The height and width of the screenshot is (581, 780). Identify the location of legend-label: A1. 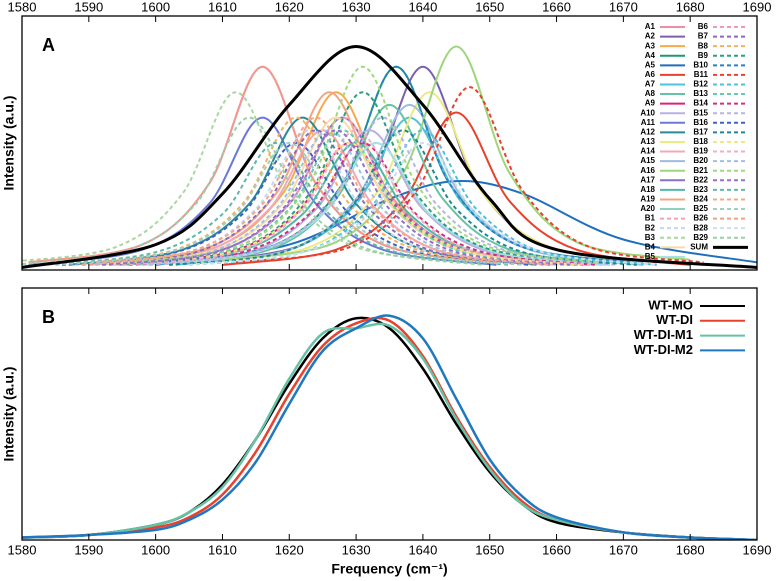
(650, 26).